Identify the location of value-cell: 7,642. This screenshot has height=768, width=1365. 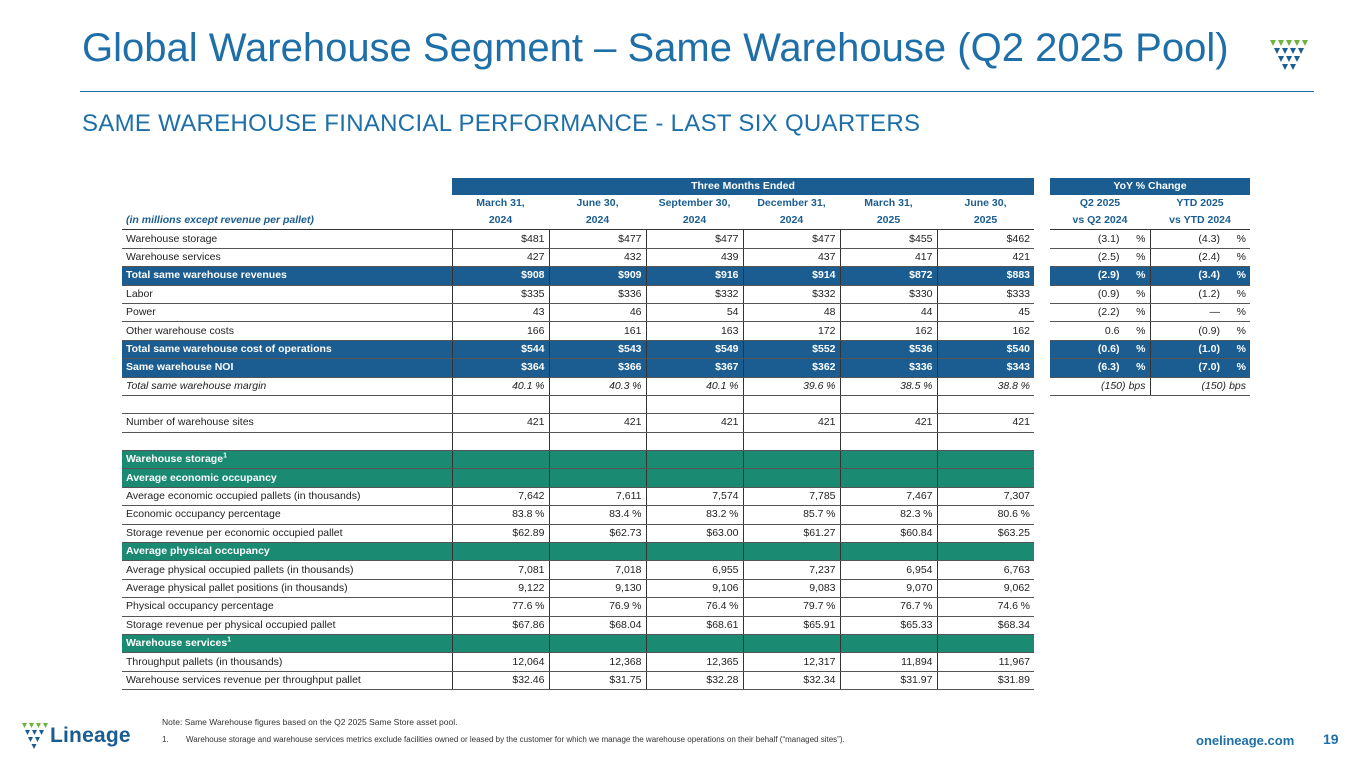
(500, 497).